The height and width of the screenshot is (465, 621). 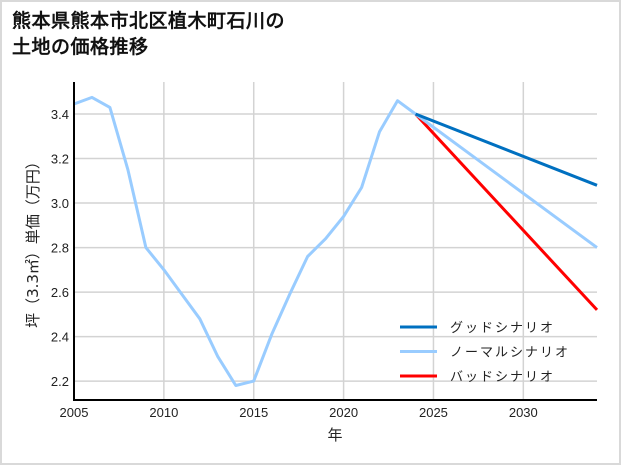 I want to click on y-tick-label: 3.4, so click(x=60, y=114).